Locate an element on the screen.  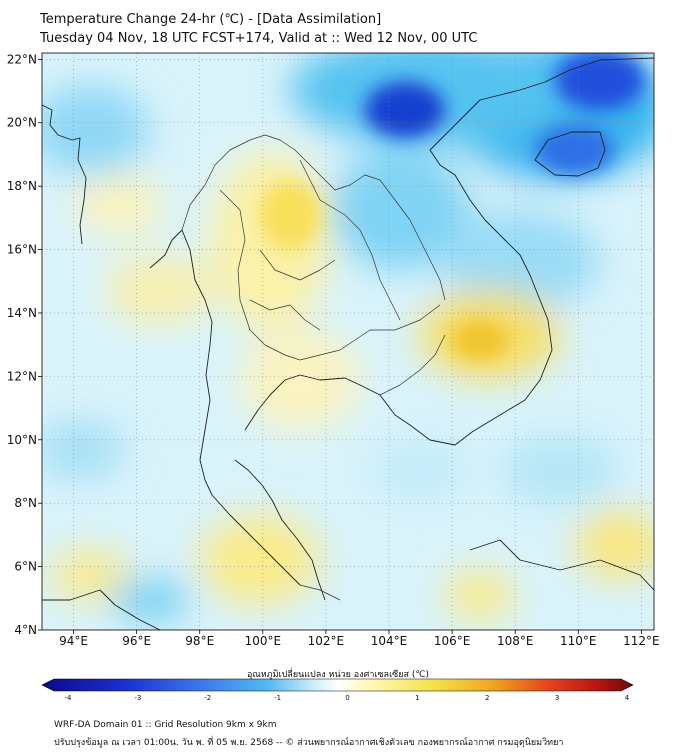
lat-label: 10°N is located at coordinates (22, 440).